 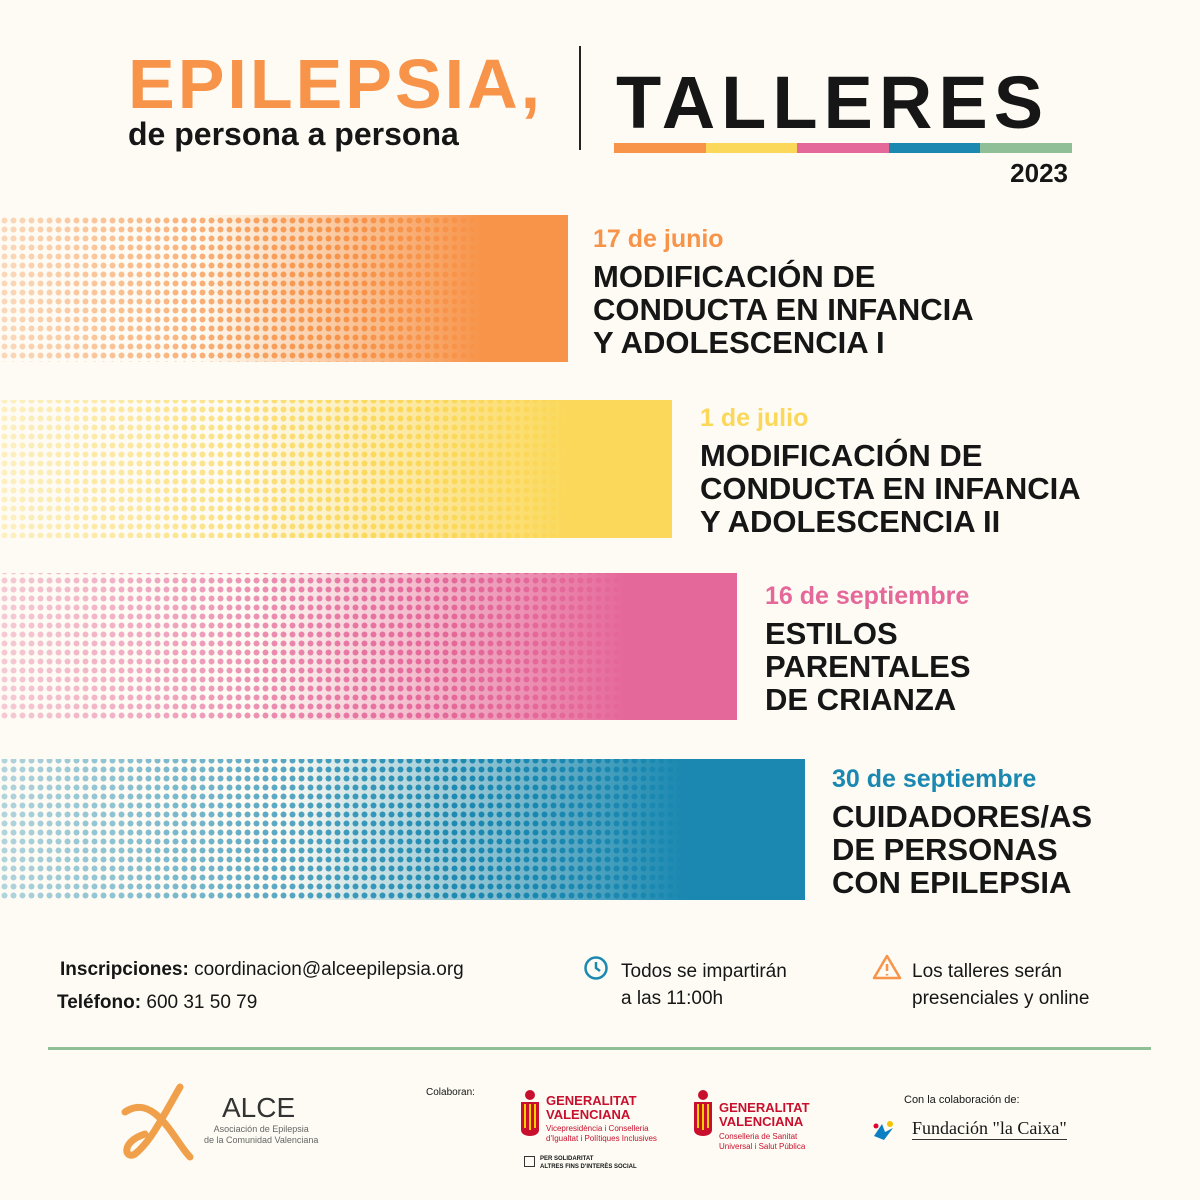 I want to click on year: 2023, so click(x=1039, y=173).